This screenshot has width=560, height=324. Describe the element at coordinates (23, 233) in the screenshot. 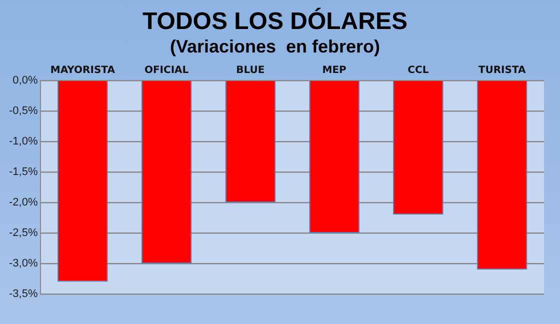

I see `y-tick-label: -2,5%` at that location.